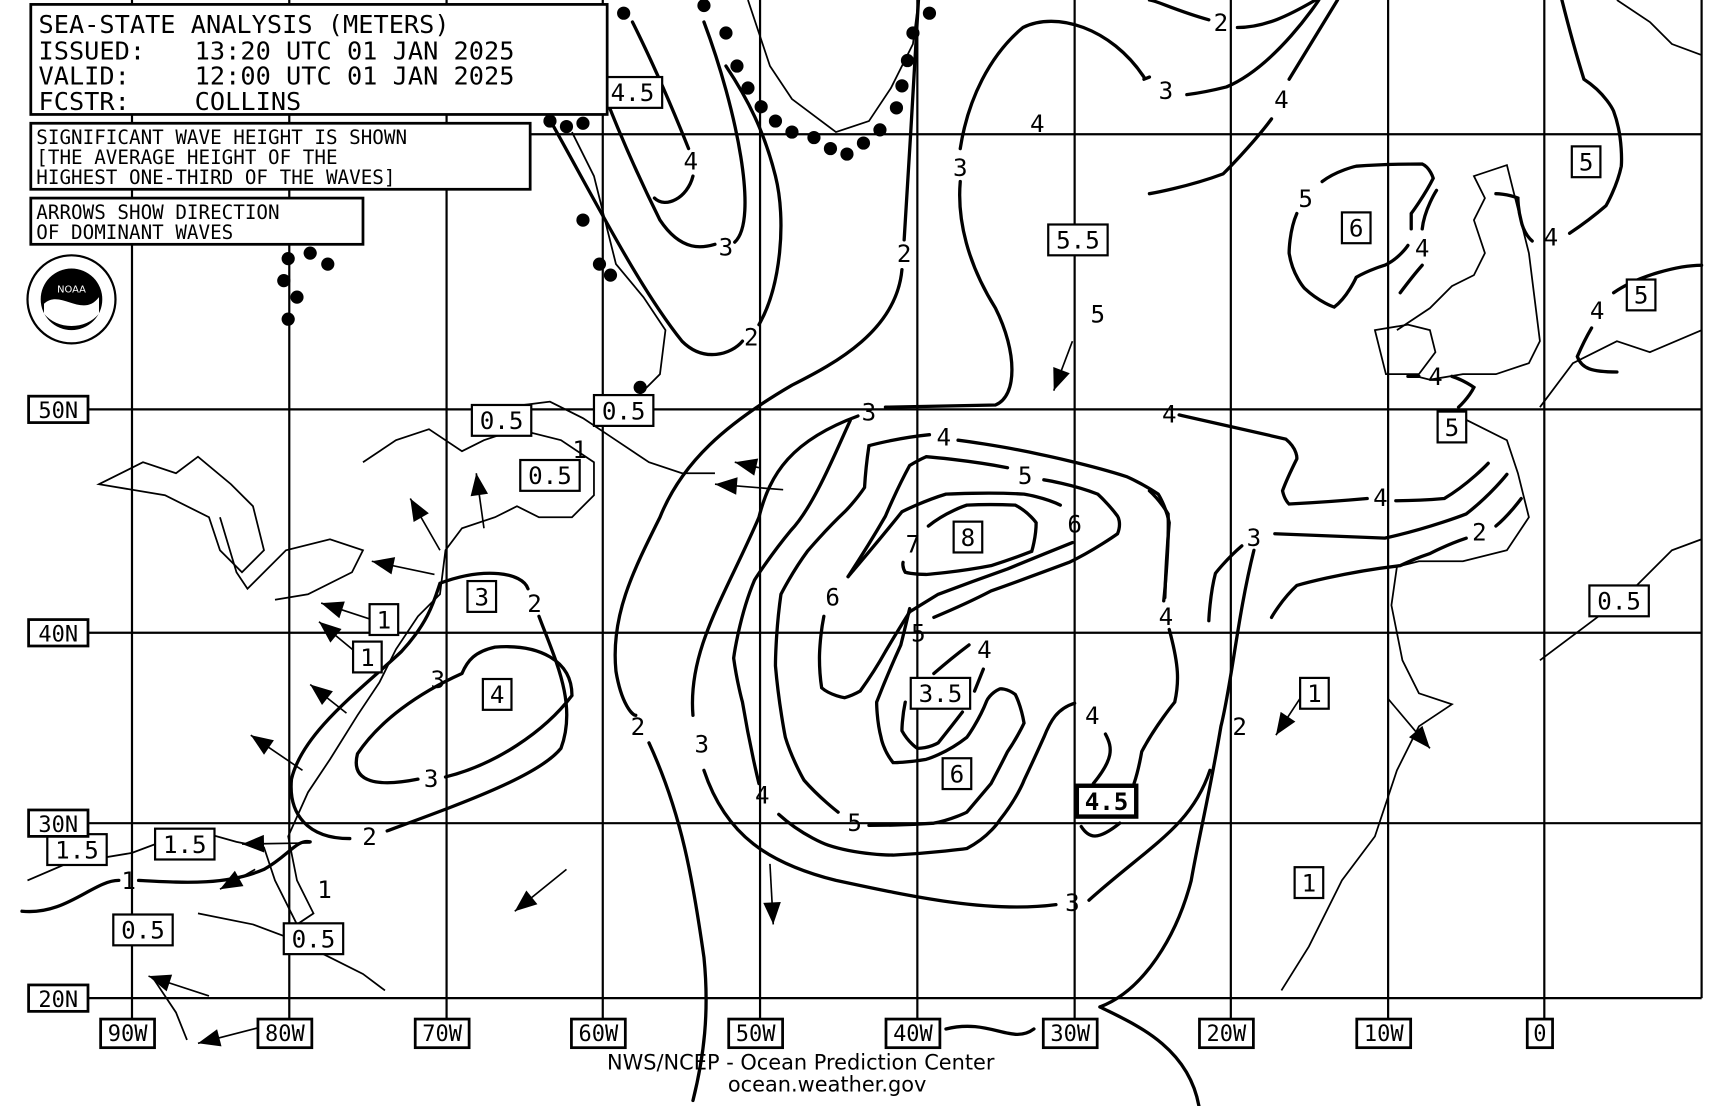 The width and height of the screenshot is (1728, 1106). What do you see at coordinates (1070, 1034) in the screenshot?
I see `longitude-label-text: 30W` at bounding box center [1070, 1034].